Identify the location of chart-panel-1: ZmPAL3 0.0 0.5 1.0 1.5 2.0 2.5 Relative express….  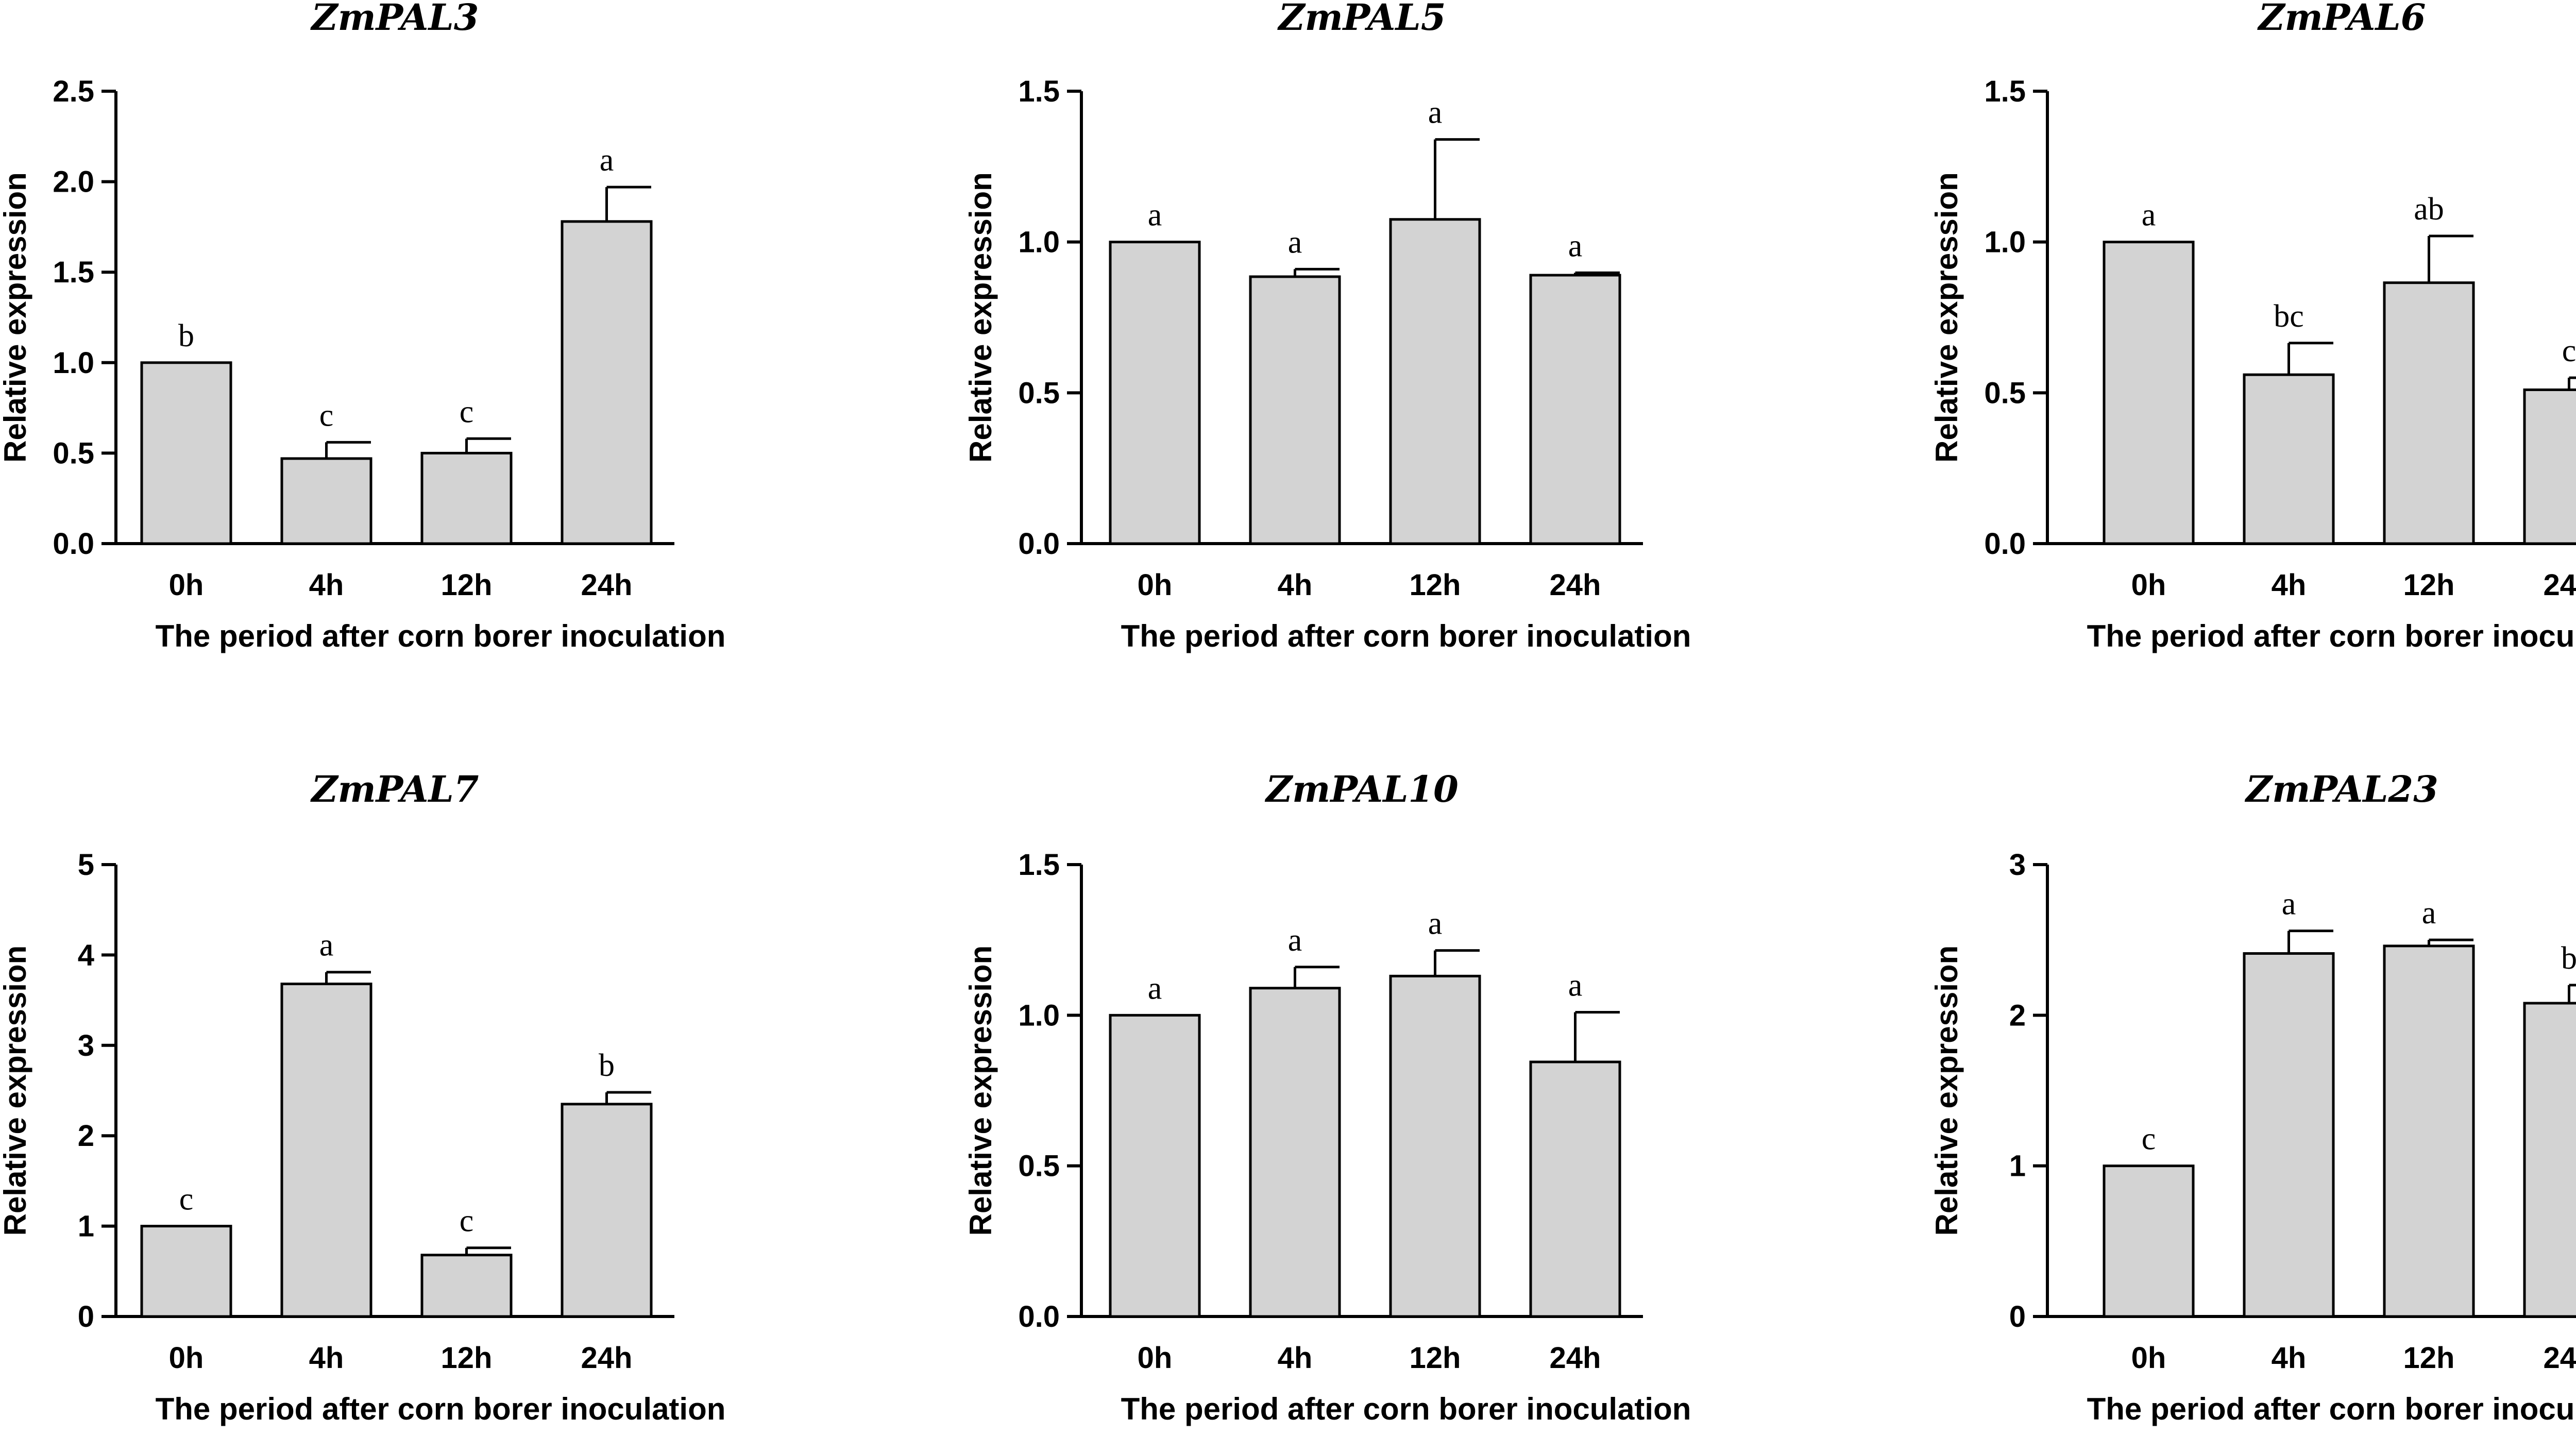
(362, 326).